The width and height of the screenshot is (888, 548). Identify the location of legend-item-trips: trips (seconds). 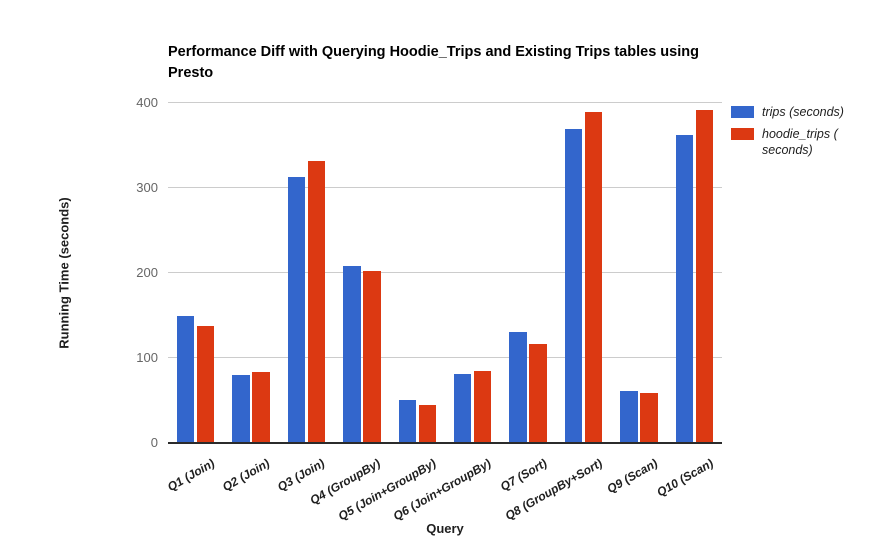
(787, 112).